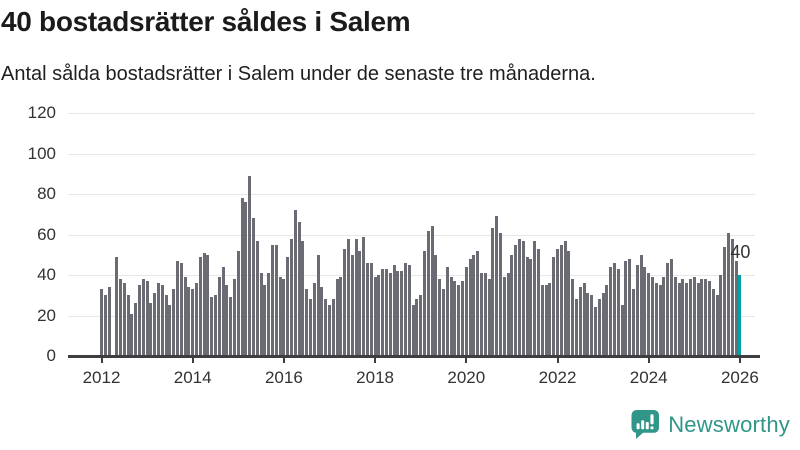 The width and height of the screenshot is (800, 450). I want to click on newsworthy-icon, so click(645, 424).